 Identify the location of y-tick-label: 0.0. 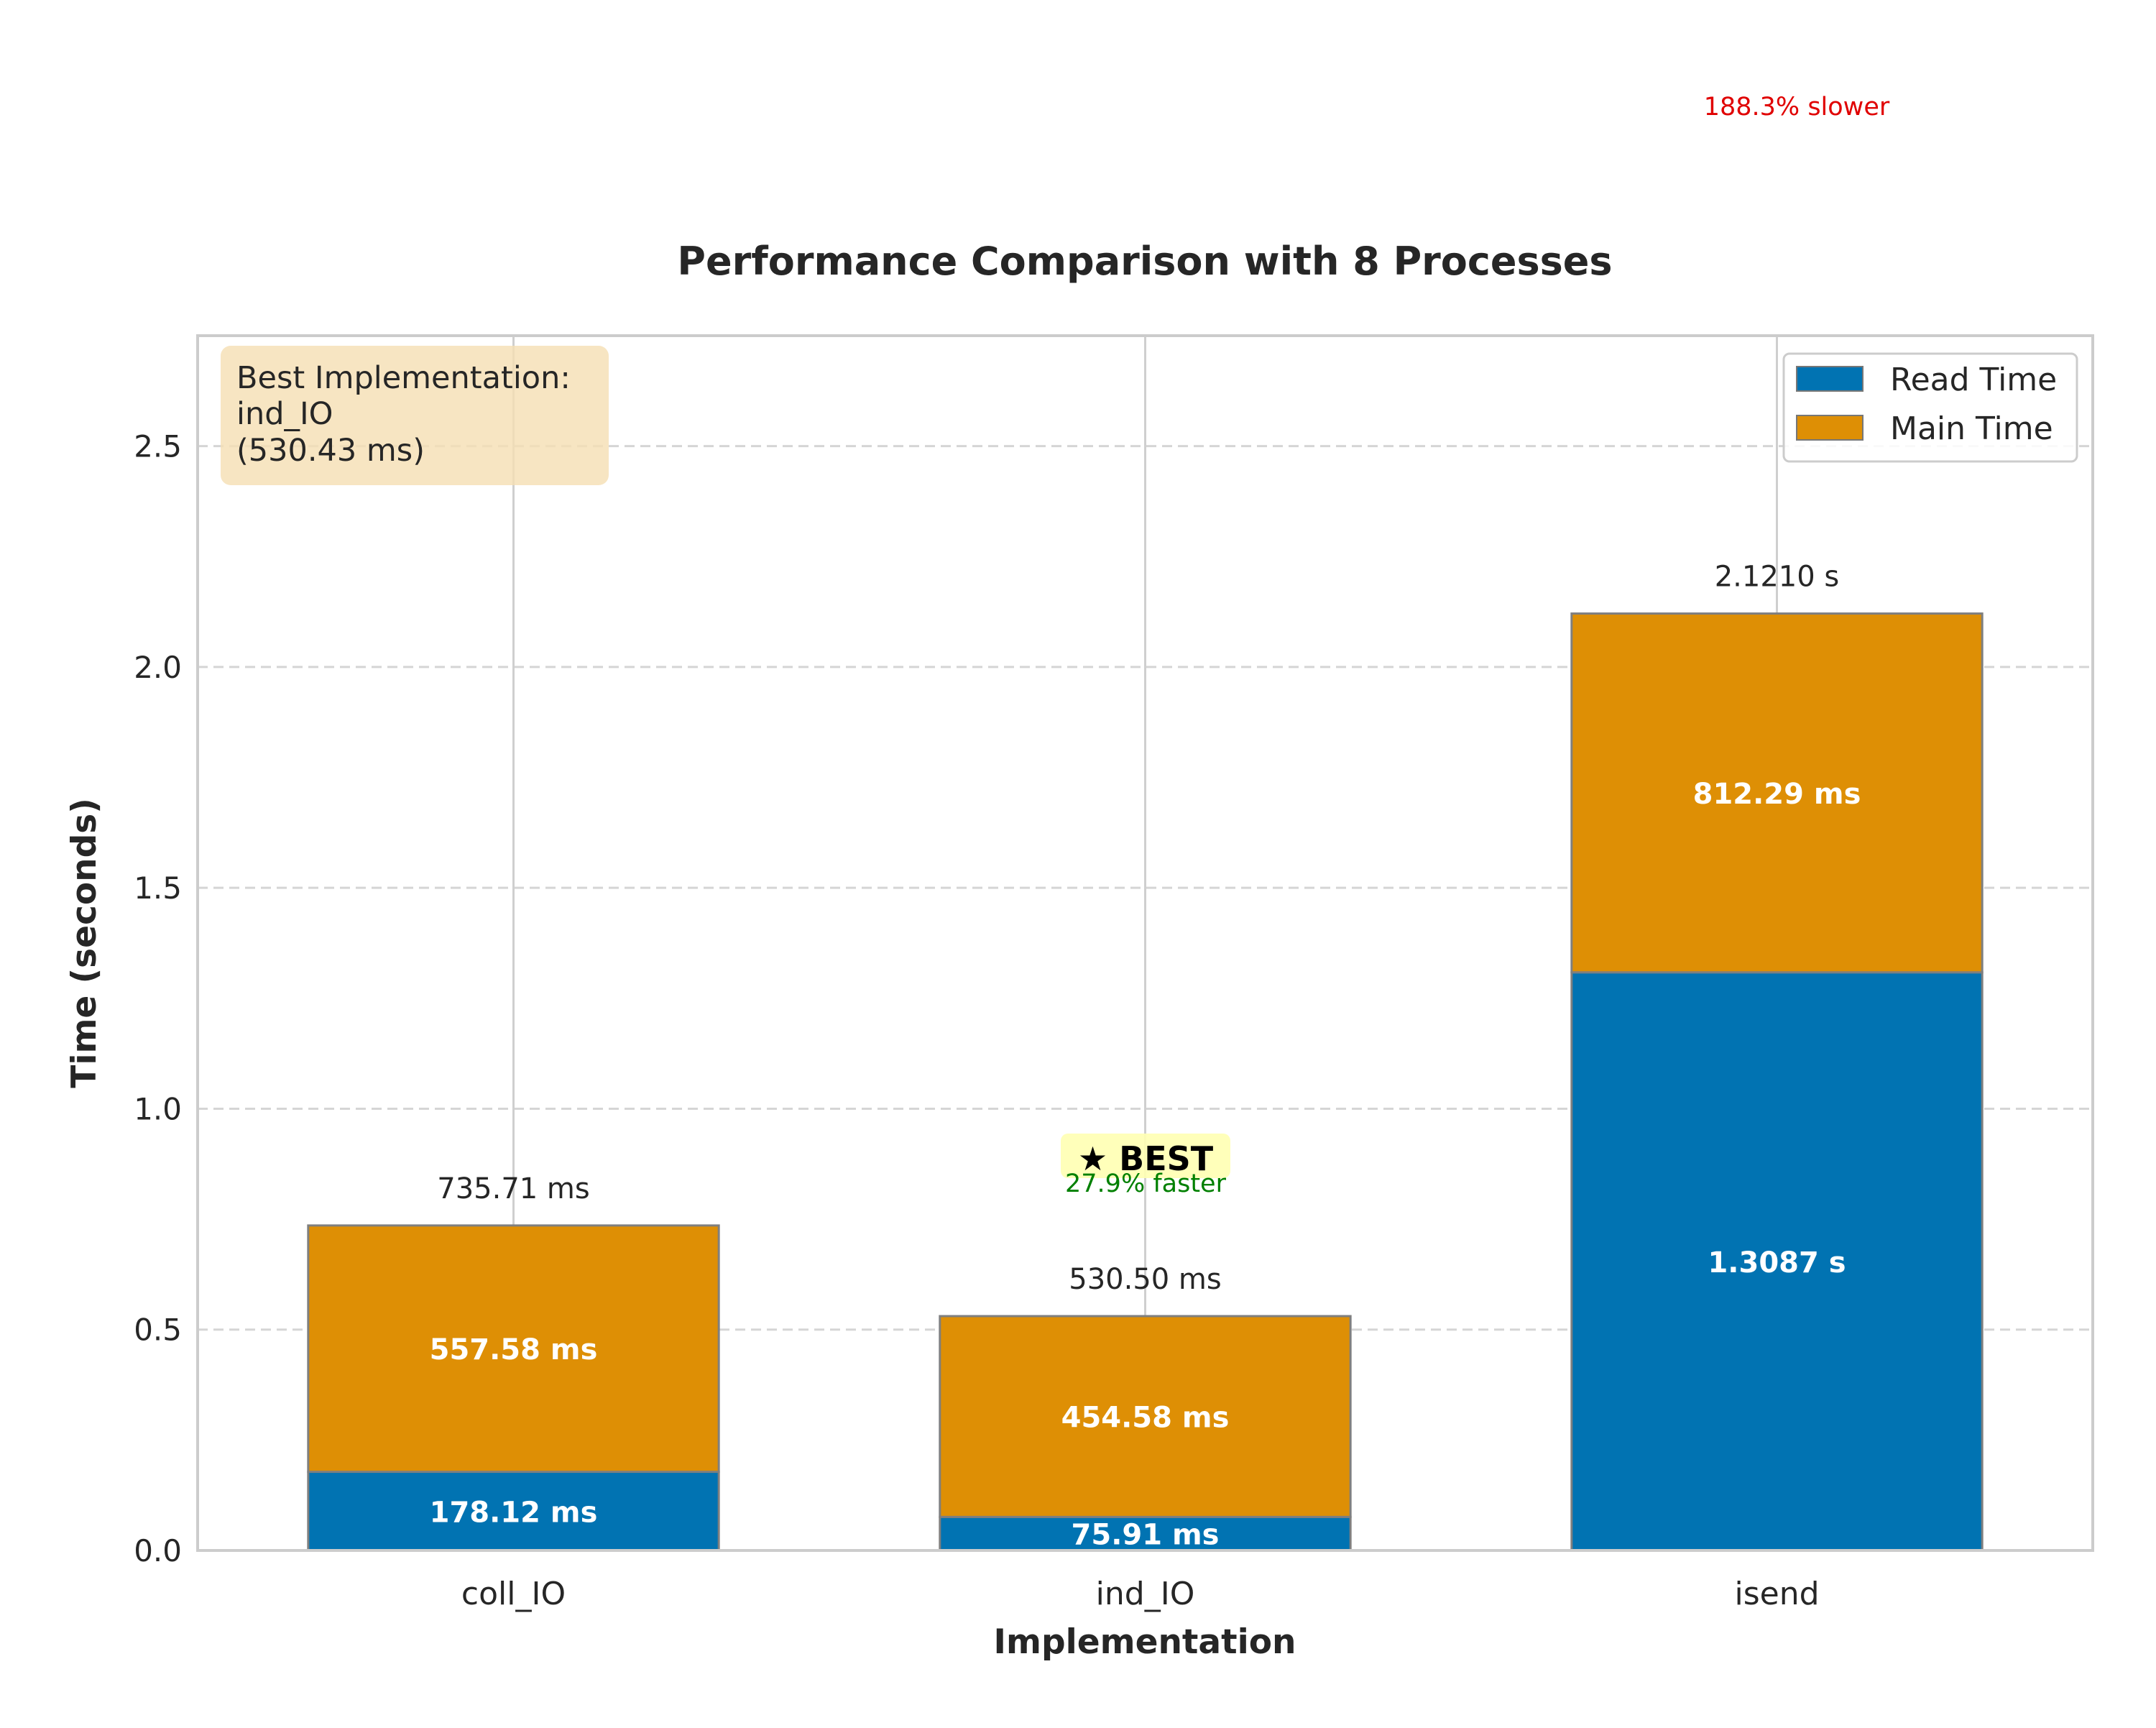
(158, 1550).